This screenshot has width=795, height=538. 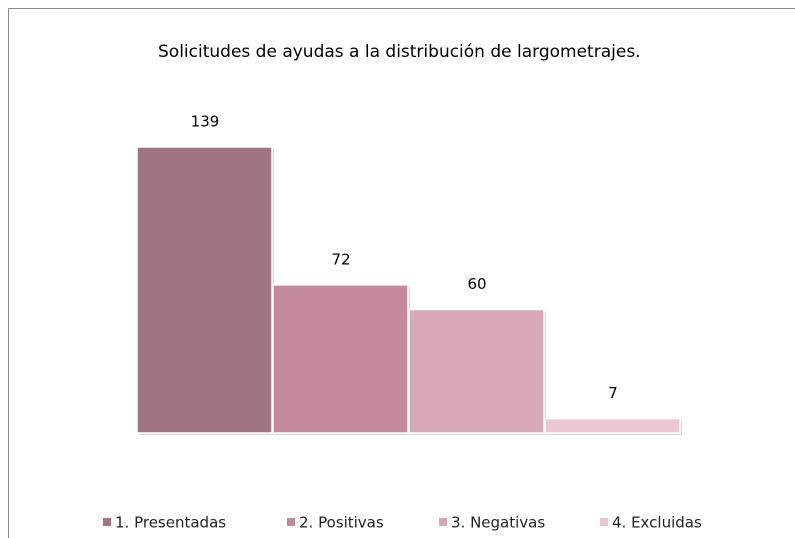 What do you see at coordinates (340, 259) in the screenshot?
I see `value-label: 72` at bounding box center [340, 259].